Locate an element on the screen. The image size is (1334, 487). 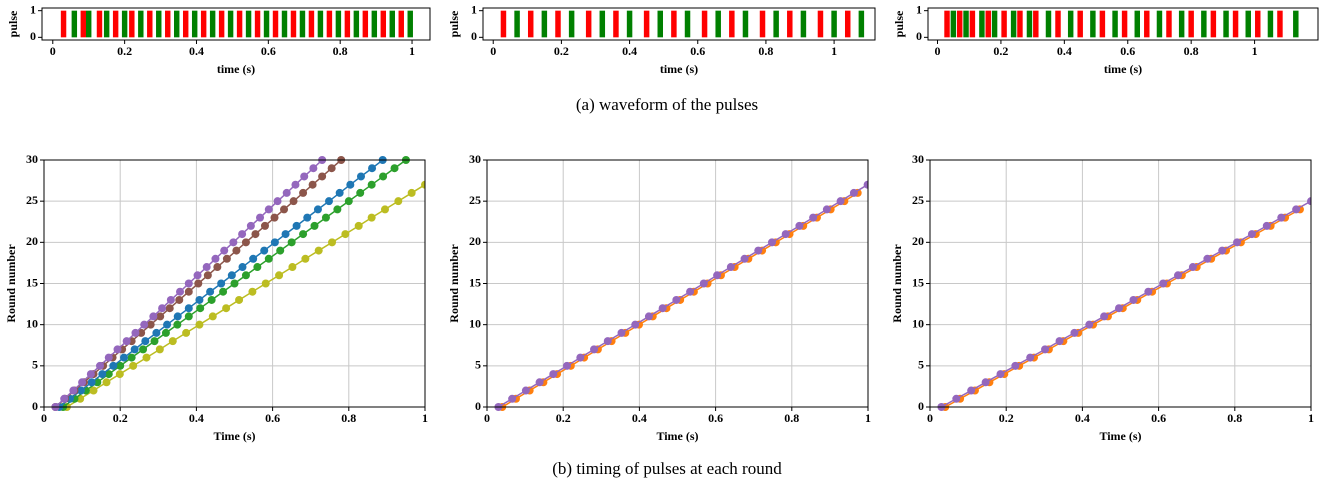
series-line is located at coordinates (683, 296).